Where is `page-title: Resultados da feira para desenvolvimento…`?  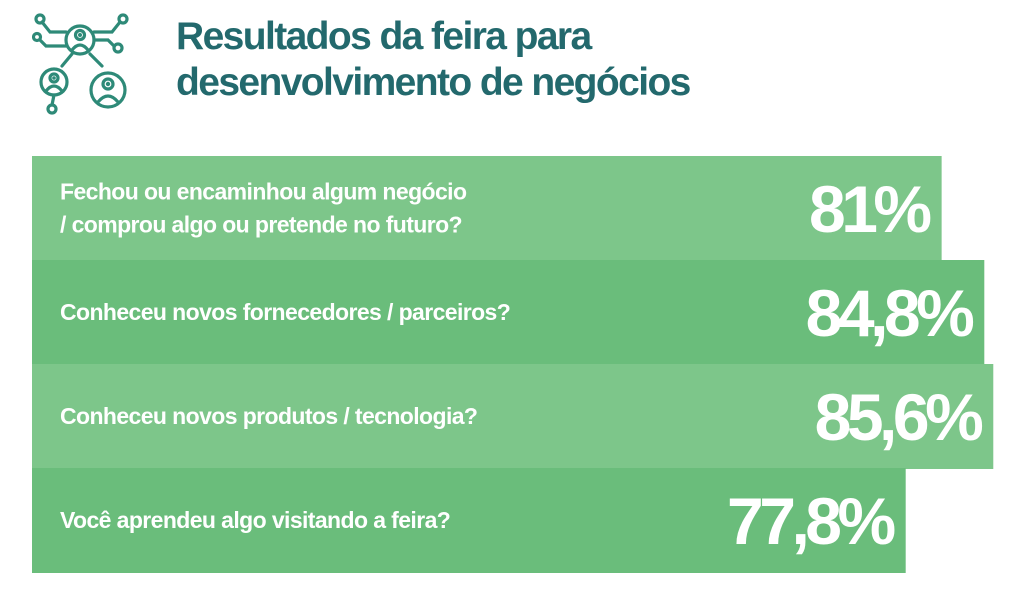 page-title: Resultados da feira para desenvolvimento… is located at coordinates (433, 59).